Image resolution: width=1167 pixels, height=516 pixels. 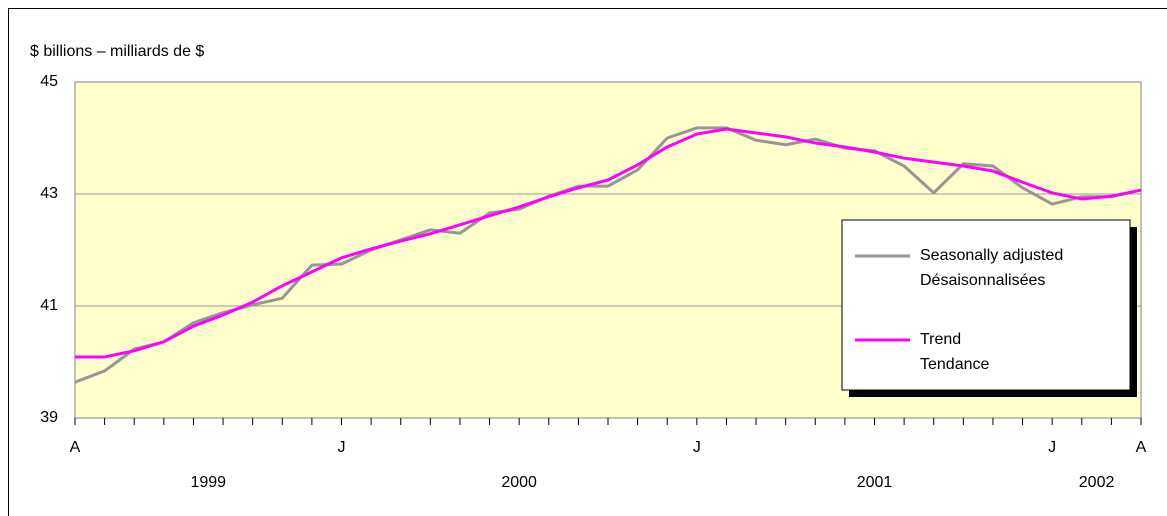 I want to click on year-label: 1999, so click(x=208, y=482).